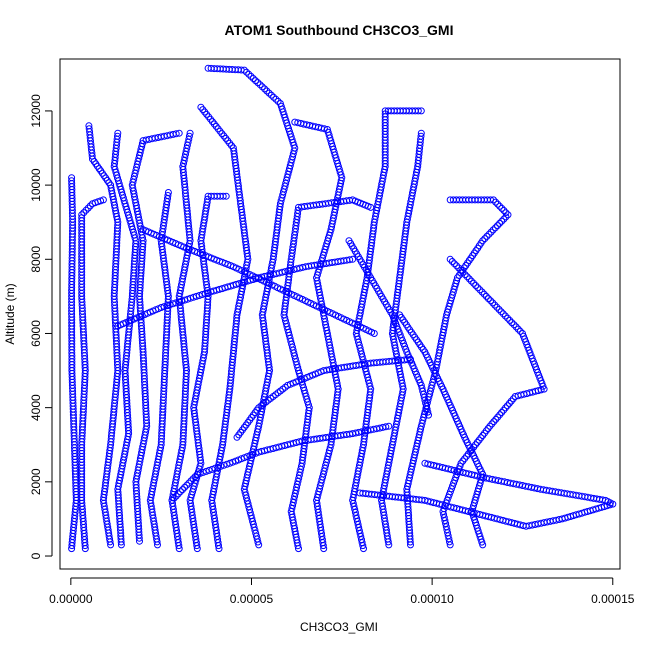  I want to click on y-tick-label: 0, so click(36, 555).